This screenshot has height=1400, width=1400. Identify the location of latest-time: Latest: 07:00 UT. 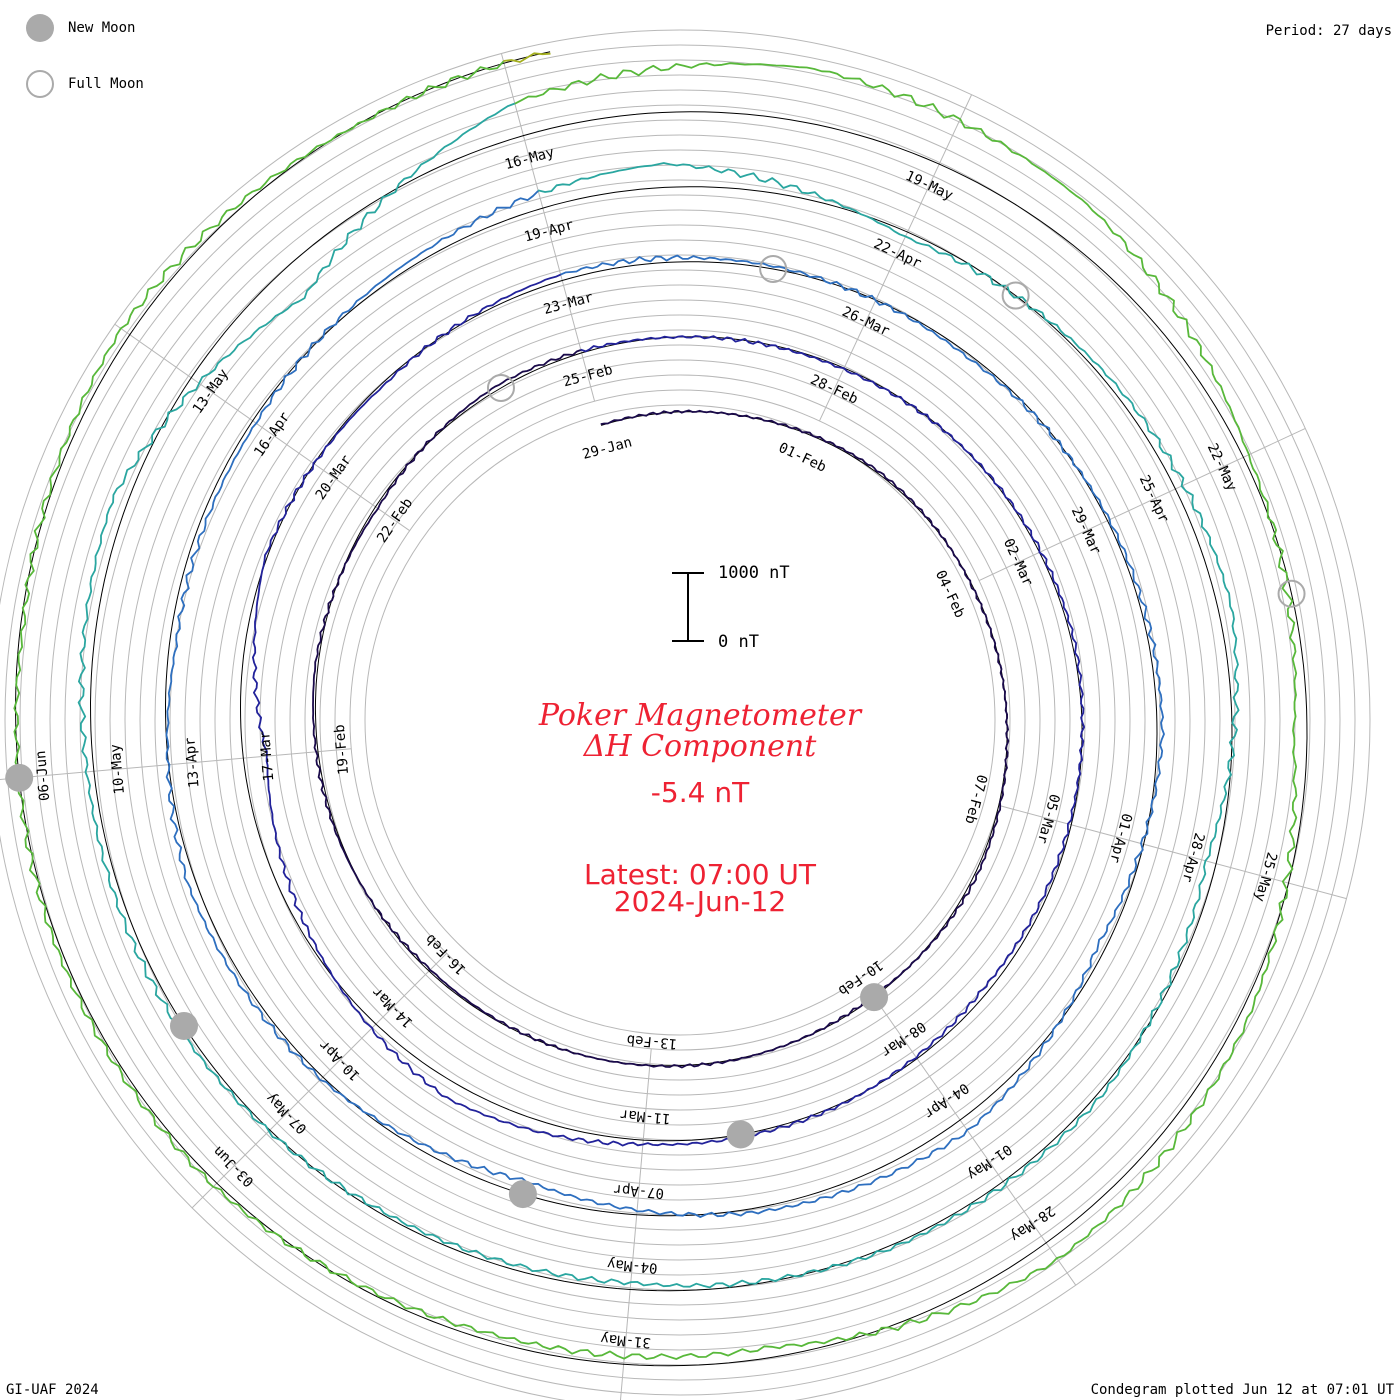
(700, 874).